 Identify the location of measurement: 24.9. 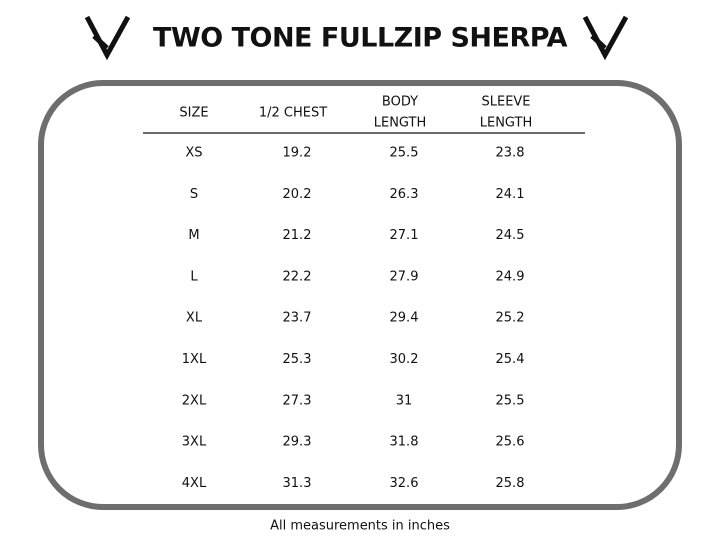
(510, 276).